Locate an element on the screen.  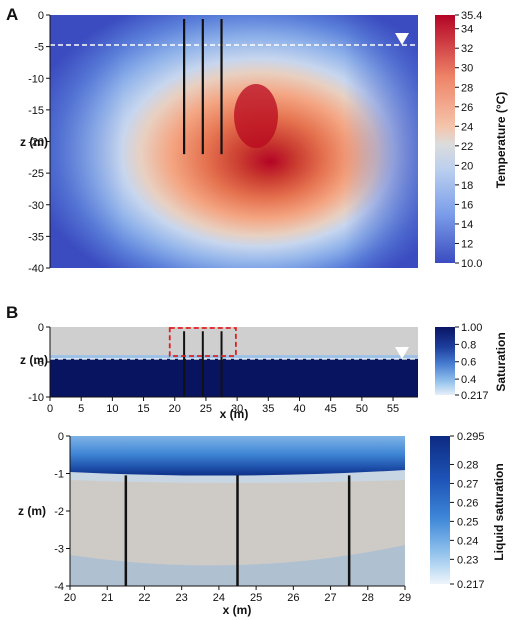
y-tick-label-a: -35 is located at coordinates (36, 237).